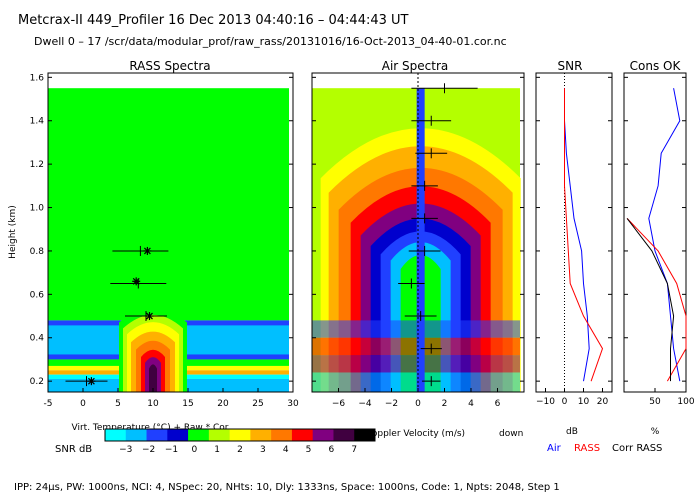  What do you see at coordinates (365, 404) in the screenshot?
I see `air-xtick-label: −4` at bounding box center [365, 404].